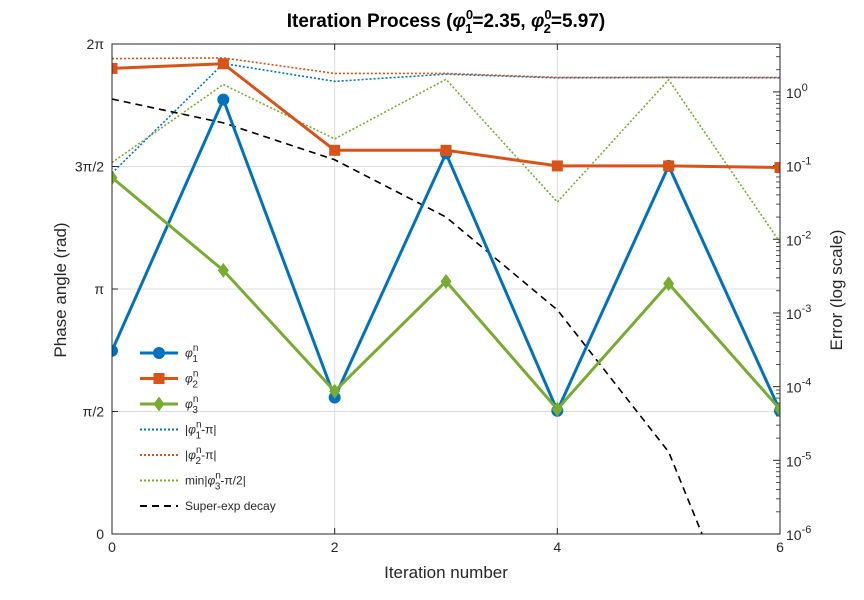 The width and height of the screenshot is (864, 600). What do you see at coordinates (798, 238) in the screenshot?
I see `y-right-tick-label: 10⁻²` at bounding box center [798, 238].